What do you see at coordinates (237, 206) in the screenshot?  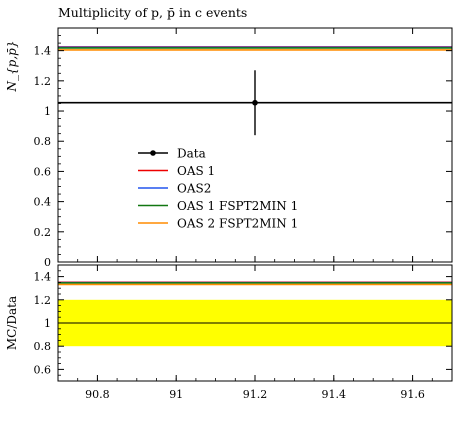 I see `legend-label: OAS 1 FSPT2MIN 1` at bounding box center [237, 206].